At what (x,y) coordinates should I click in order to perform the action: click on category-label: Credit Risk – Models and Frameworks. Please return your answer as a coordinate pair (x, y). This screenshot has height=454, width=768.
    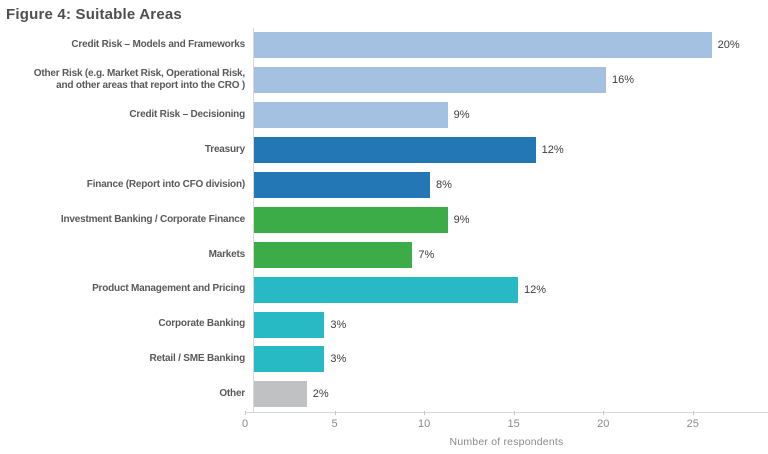
    Looking at the image, I should click on (158, 45).